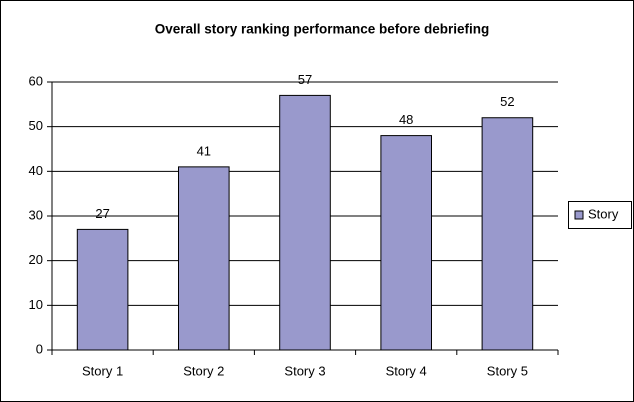  I want to click on y-tick-label: 50, so click(36, 125).